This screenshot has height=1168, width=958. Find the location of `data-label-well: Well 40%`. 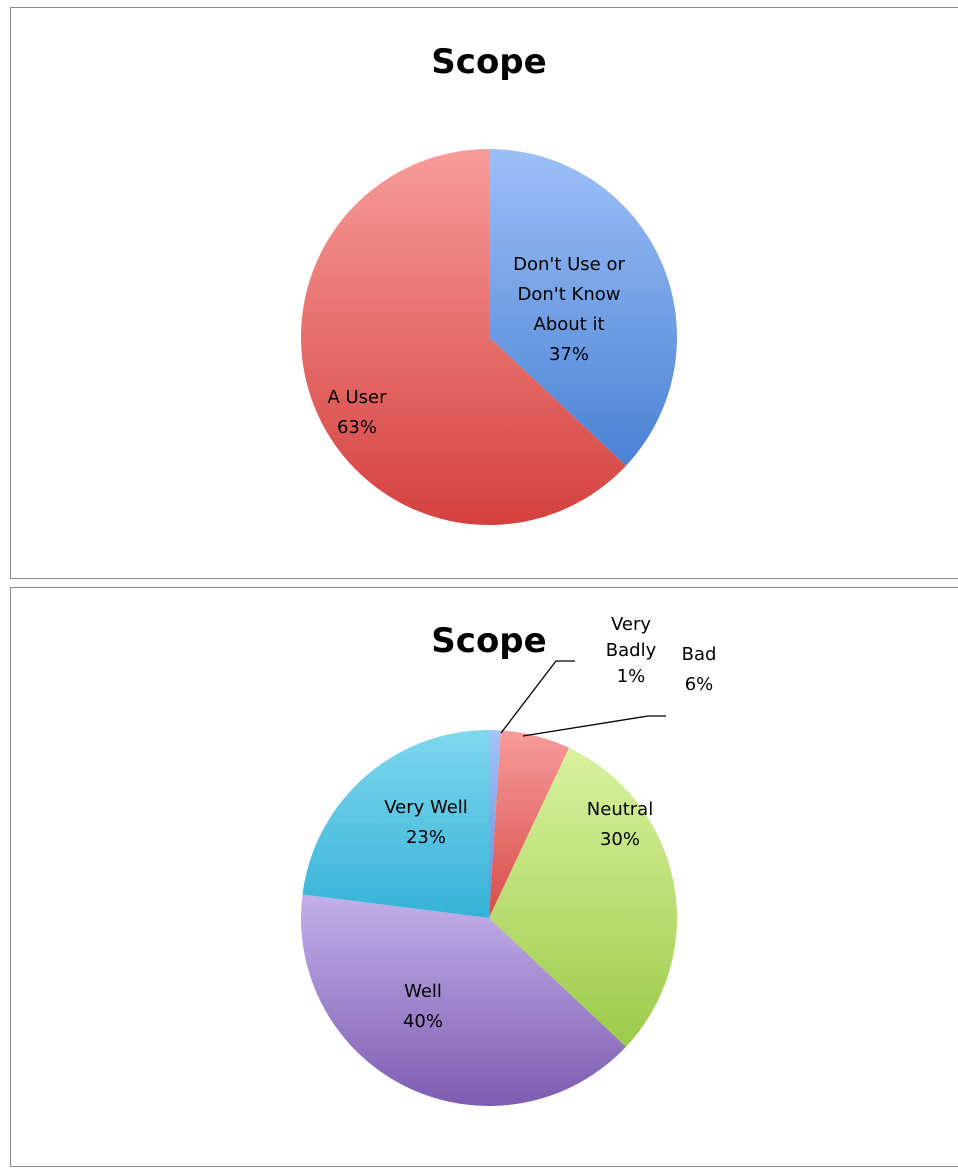

data-label-well: Well 40% is located at coordinates (423, 1006).